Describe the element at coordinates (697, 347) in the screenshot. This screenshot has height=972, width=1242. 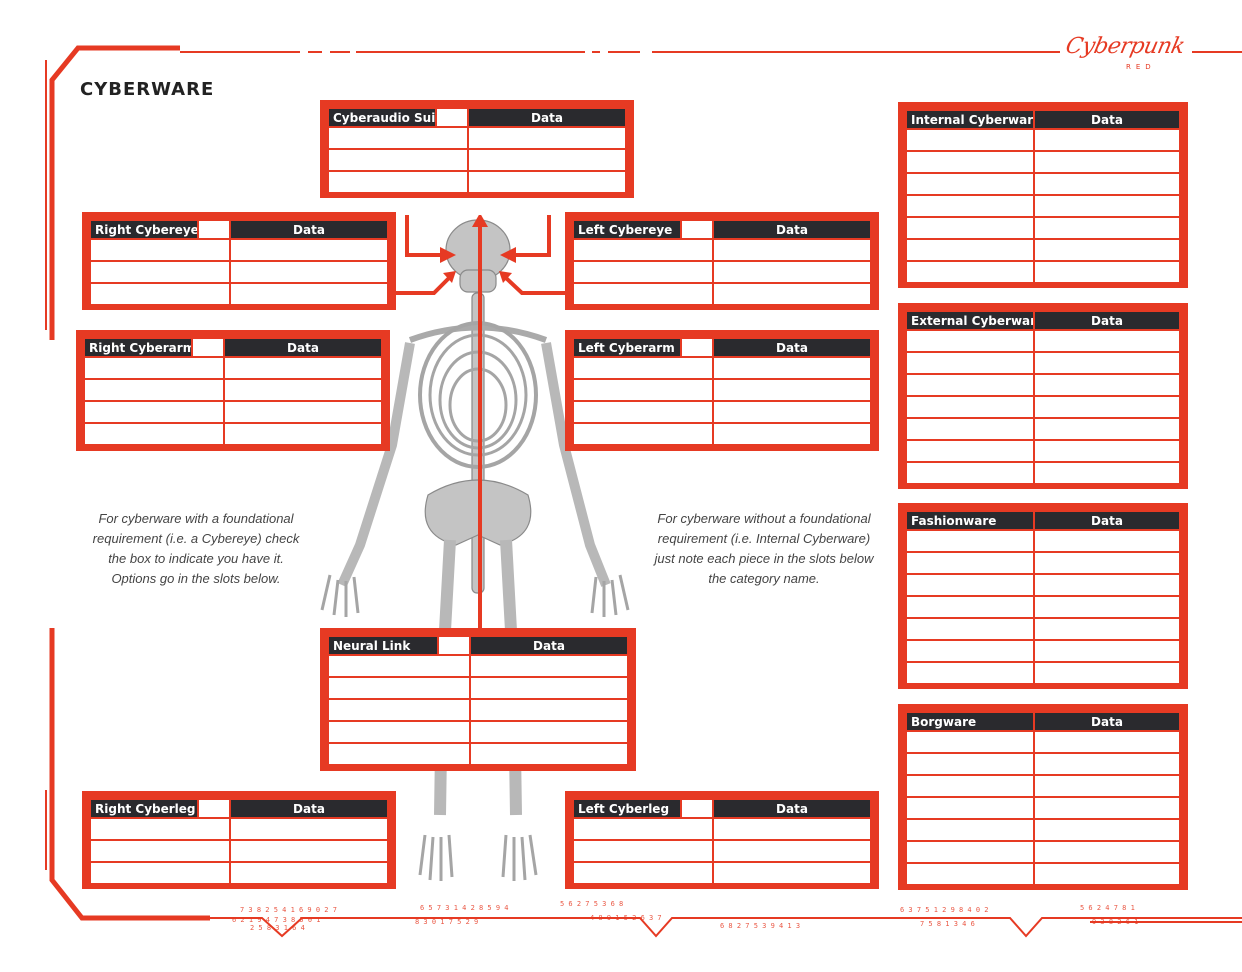
I see `left-cyberarm-checkbox` at that location.